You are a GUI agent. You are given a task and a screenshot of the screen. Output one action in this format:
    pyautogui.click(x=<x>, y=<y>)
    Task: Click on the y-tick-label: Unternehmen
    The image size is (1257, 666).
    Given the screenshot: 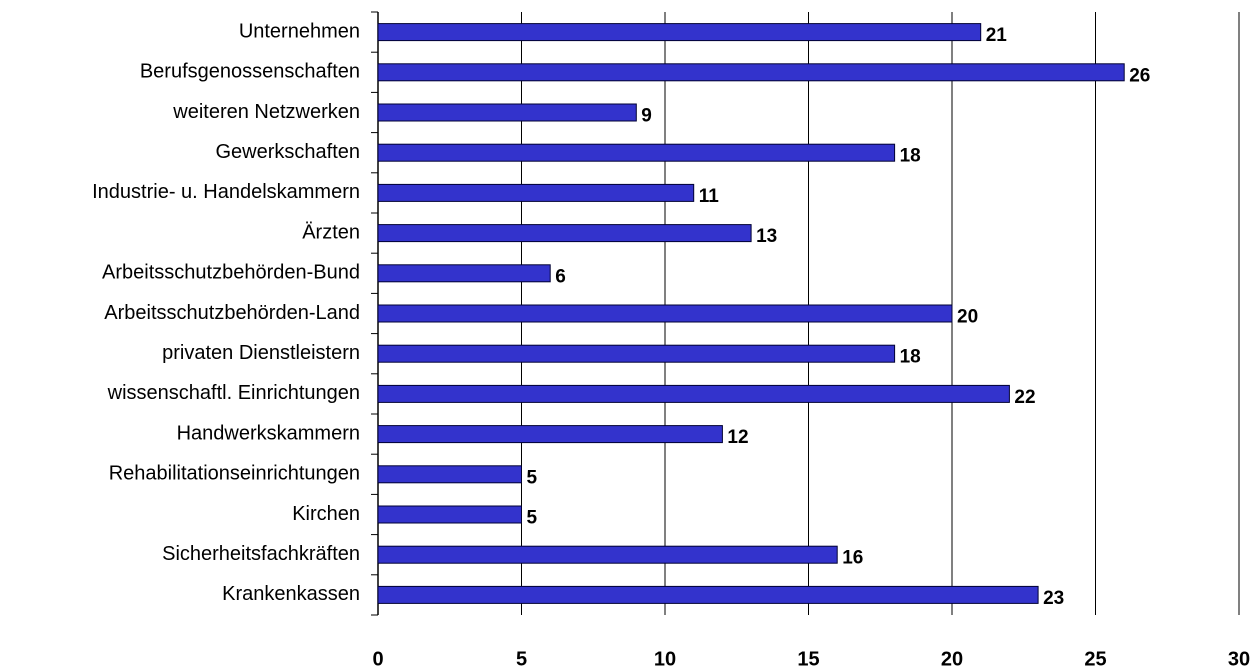 What is the action you would take?
    pyautogui.click(x=299, y=31)
    